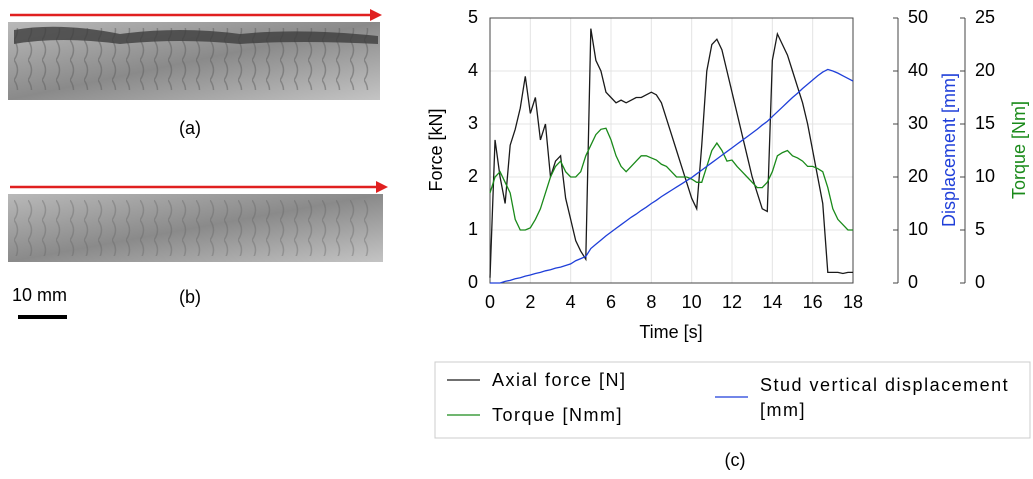  Describe the element at coordinates (918, 176) in the screenshot. I see `y2-tick-label: 20` at that location.